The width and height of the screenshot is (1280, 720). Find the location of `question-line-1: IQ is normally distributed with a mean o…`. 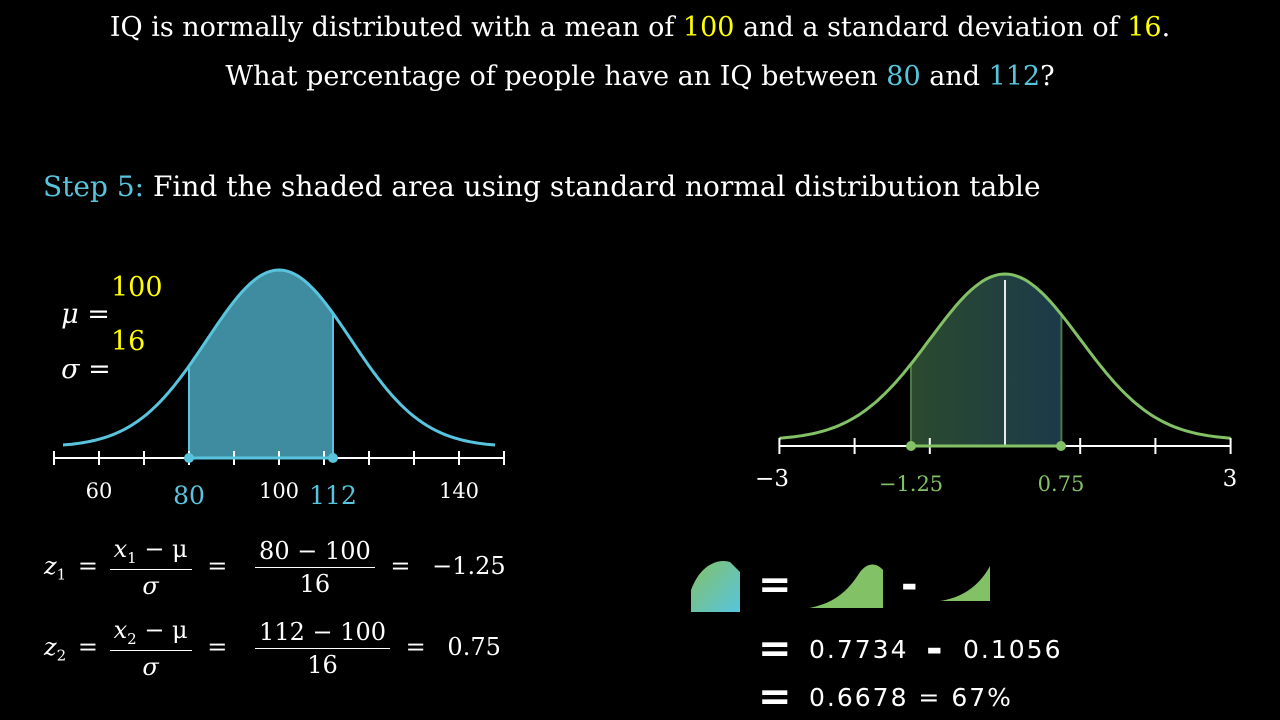

question-line-1: IQ is normally distributed with a mean o… is located at coordinates (640, 27).